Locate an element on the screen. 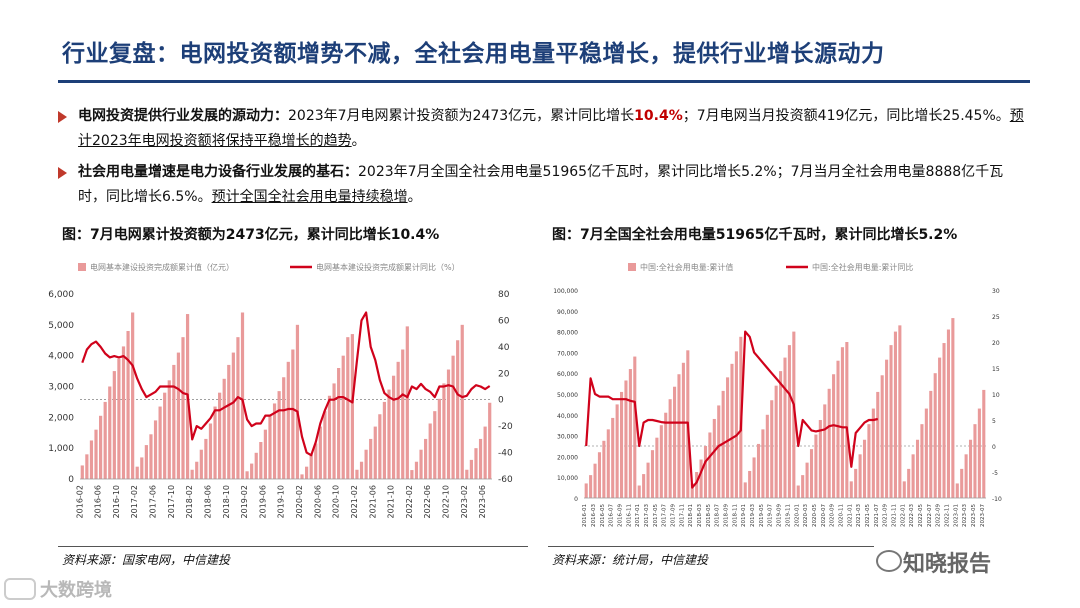 The height and width of the screenshot is (608, 1080). x-tick-label: 2016-03 is located at coordinates (594, 514).